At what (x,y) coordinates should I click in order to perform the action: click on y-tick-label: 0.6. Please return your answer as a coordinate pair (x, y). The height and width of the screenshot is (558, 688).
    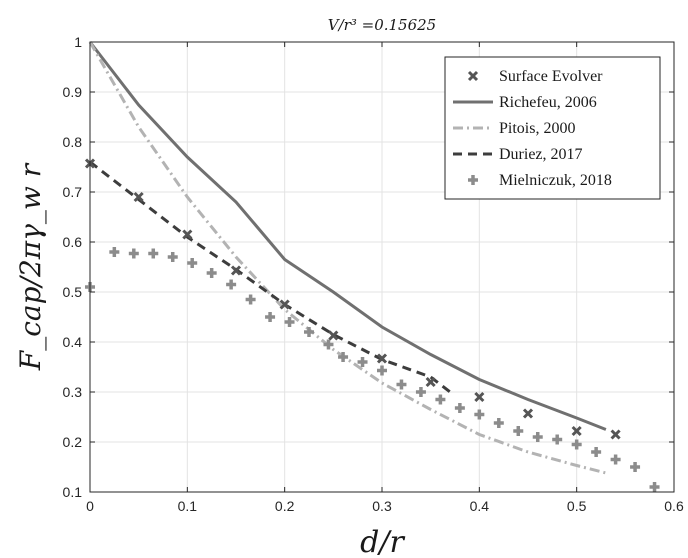
    Looking at the image, I should click on (73, 242).